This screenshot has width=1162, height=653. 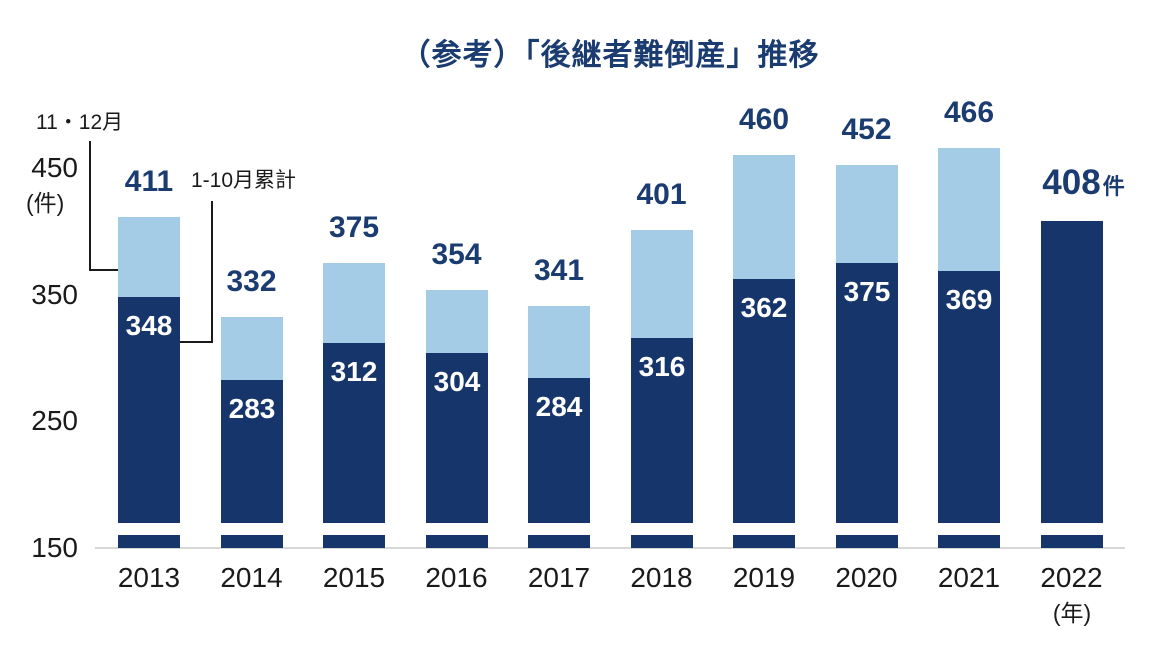 I want to click on x-axis-label-2018: 2018, so click(x=661, y=577).